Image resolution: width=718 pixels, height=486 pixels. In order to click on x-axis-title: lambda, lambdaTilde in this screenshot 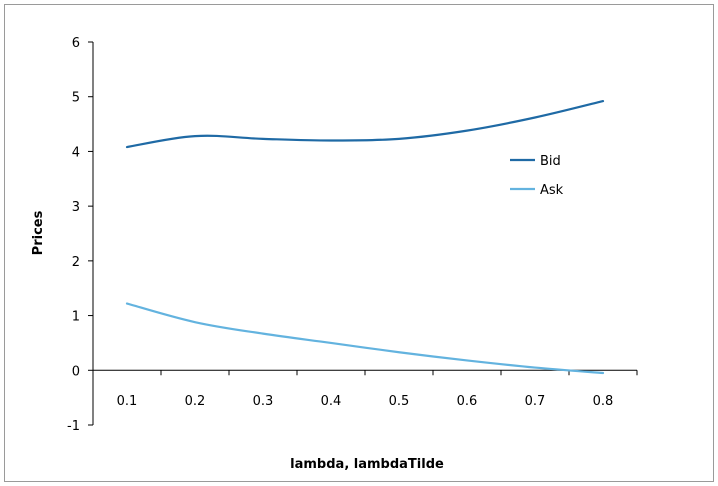, I will do `click(367, 464)`.